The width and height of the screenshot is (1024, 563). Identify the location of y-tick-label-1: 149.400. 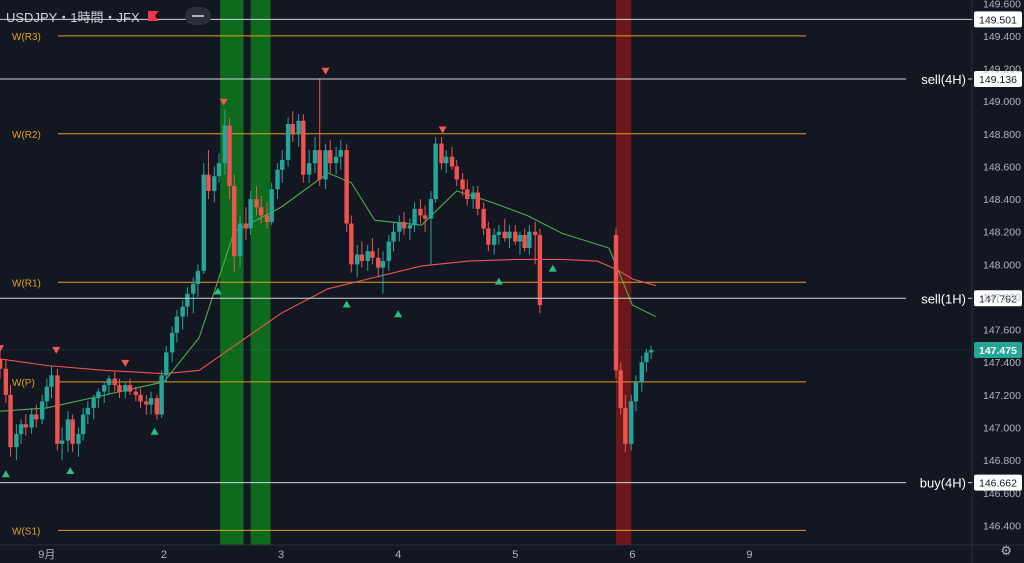
(1002, 37).